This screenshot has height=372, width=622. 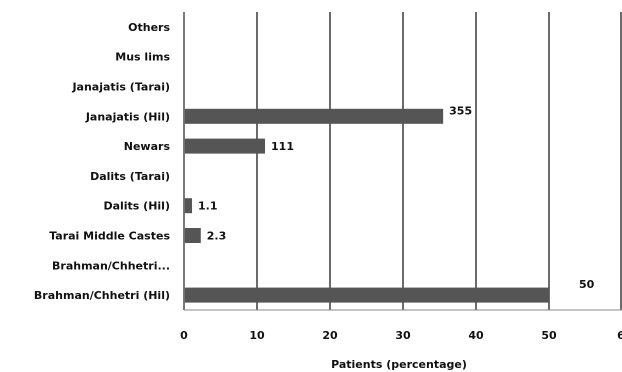 What do you see at coordinates (109, 236) in the screenshot?
I see `category-label: Tarai Middle Castes` at bounding box center [109, 236].